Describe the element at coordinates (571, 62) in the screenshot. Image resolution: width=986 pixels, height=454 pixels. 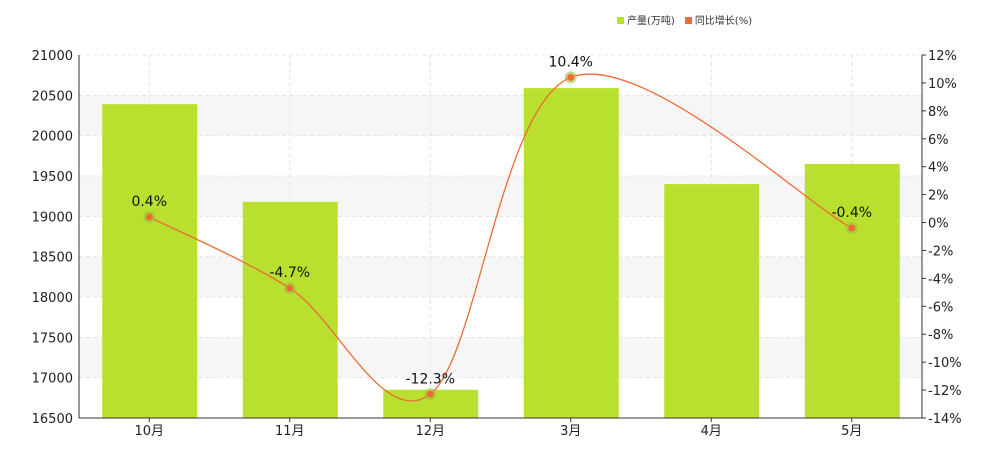
I see `data-label: 10.4%` at that location.